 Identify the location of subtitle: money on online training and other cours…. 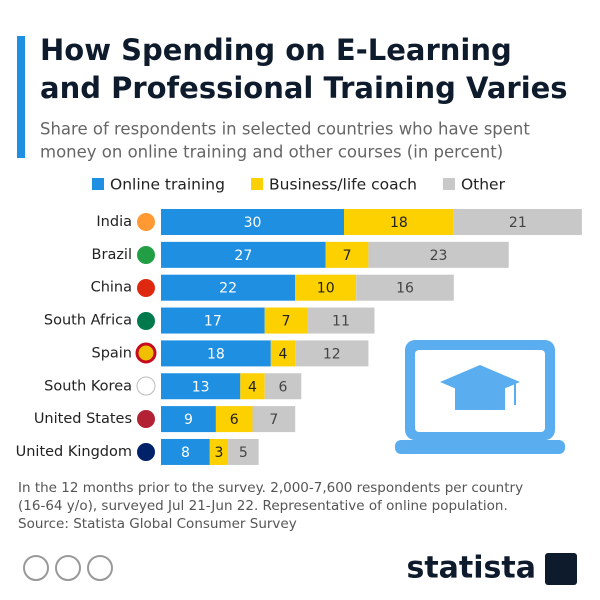
(271, 152).